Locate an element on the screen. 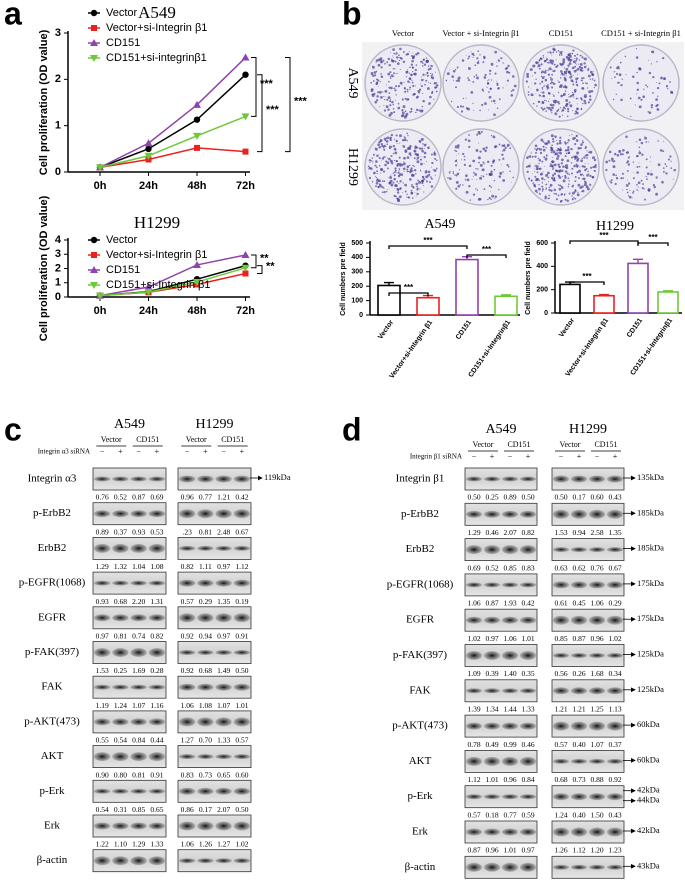  kda-label: 185kDa is located at coordinates (650, 512).